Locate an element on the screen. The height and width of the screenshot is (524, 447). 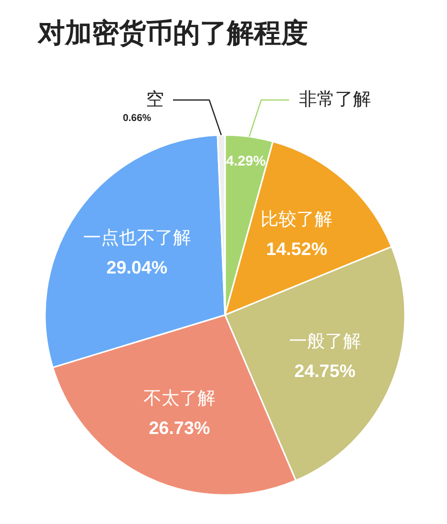
data-label: 29.04% is located at coordinates (137, 268).